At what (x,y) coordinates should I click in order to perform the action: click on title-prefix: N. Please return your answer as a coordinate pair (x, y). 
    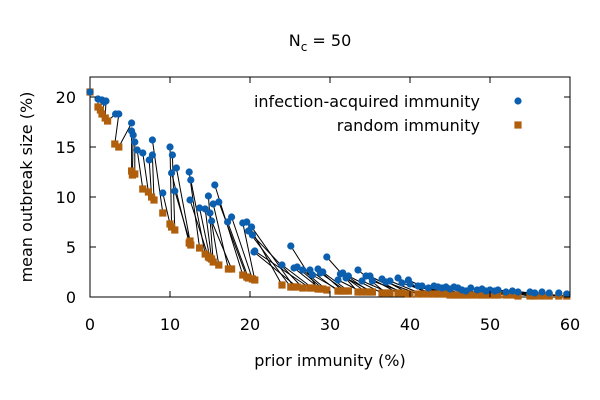
    Looking at the image, I should click on (295, 40).